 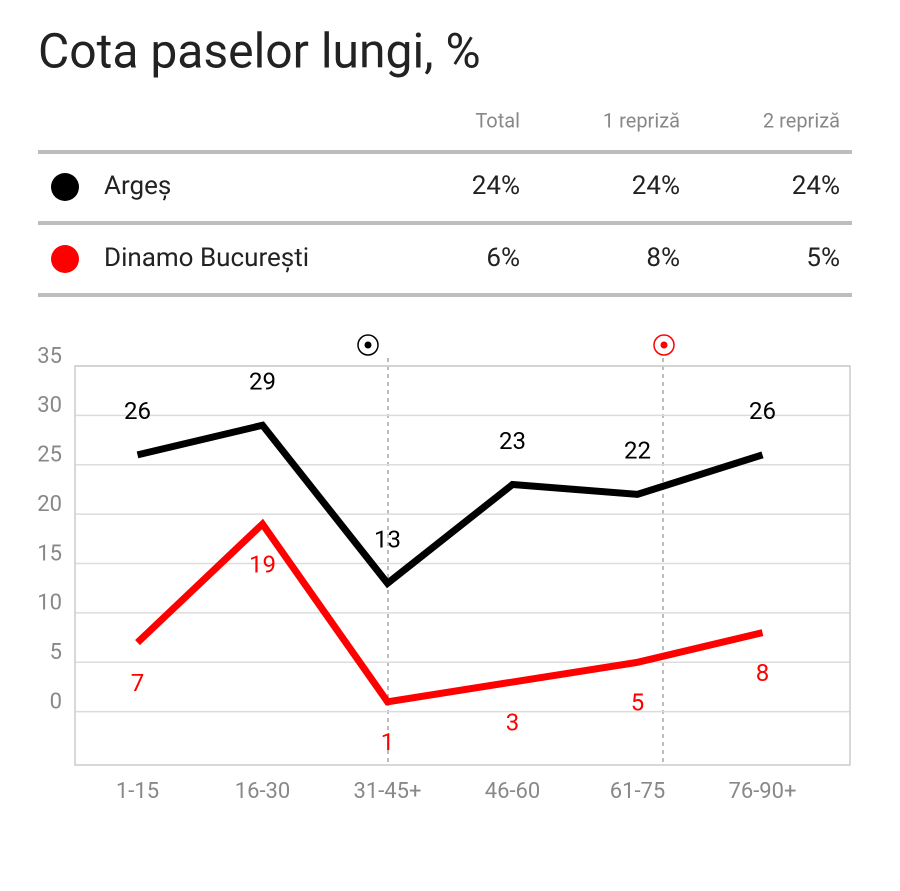 What do you see at coordinates (513, 791) in the screenshot?
I see `x-tick-label: 46-60` at bounding box center [513, 791].